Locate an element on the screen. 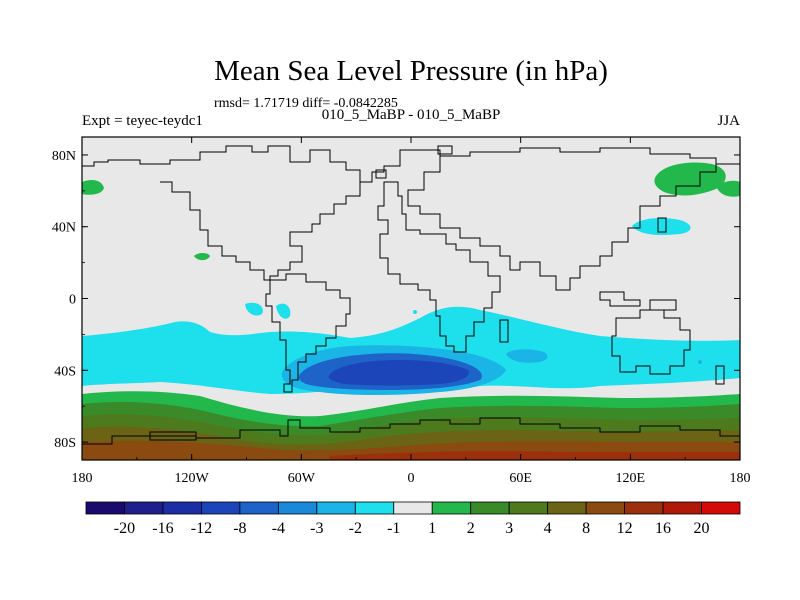 Image resolution: width=800 pixels, height=600 pixels. y-tick-label-1: 40N is located at coordinates (64, 228).